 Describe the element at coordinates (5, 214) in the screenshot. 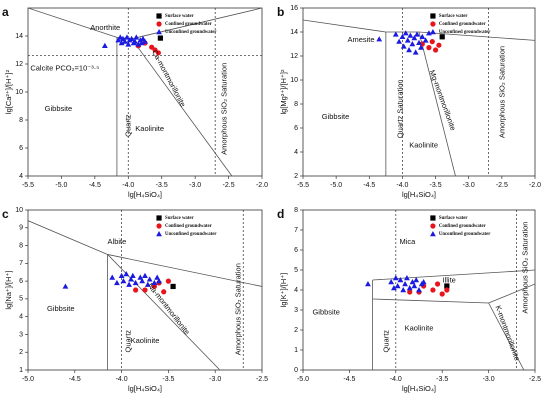

I see `panel-label: c` at that location.